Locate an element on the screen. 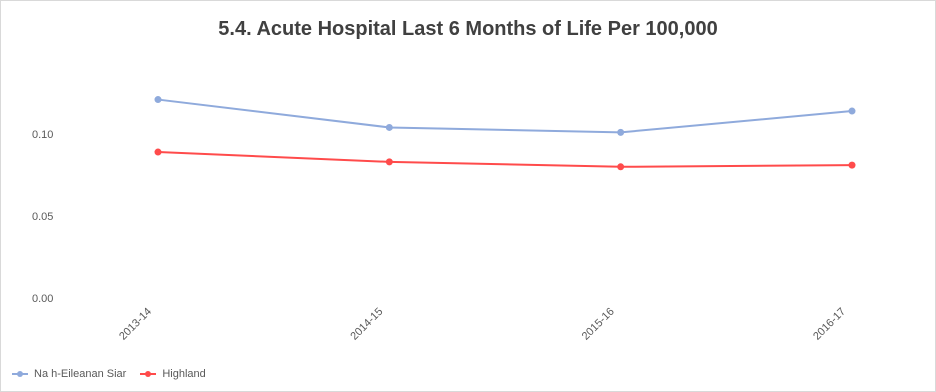 This screenshot has width=936, height=392. legend-item-series-1: Na h-Eileanan Siar is located at coordinates (69, 374).